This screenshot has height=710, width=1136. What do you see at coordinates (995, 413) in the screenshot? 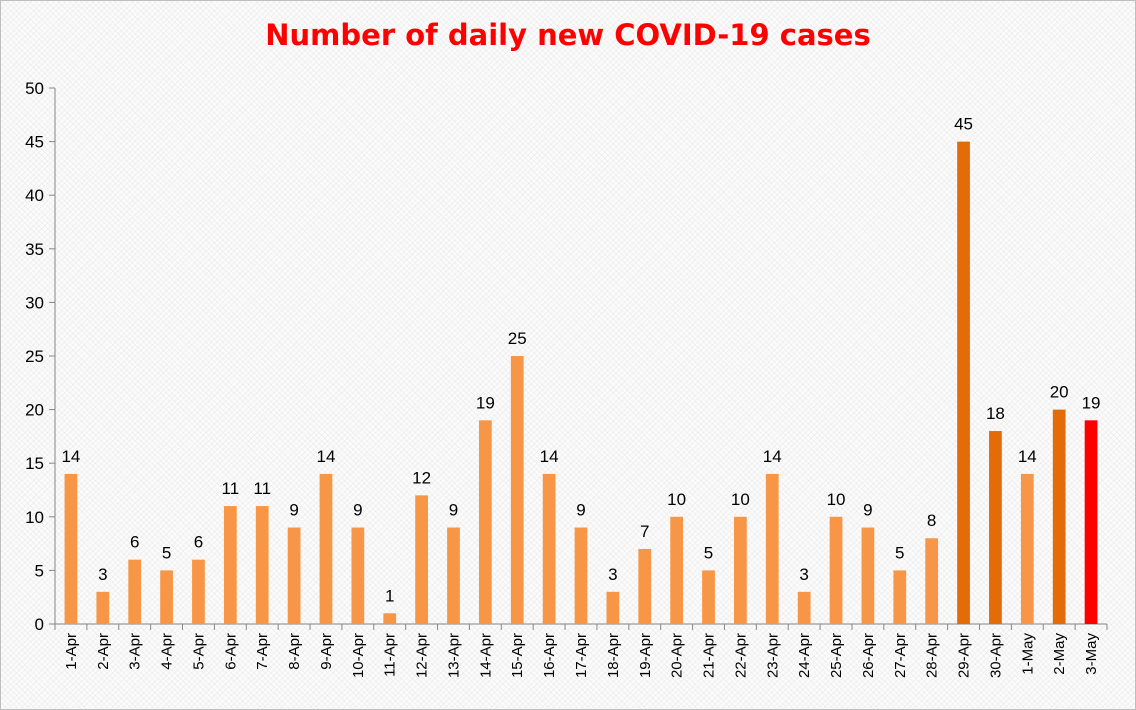
I see `data-label: 18` at bounding box center [995, 413].